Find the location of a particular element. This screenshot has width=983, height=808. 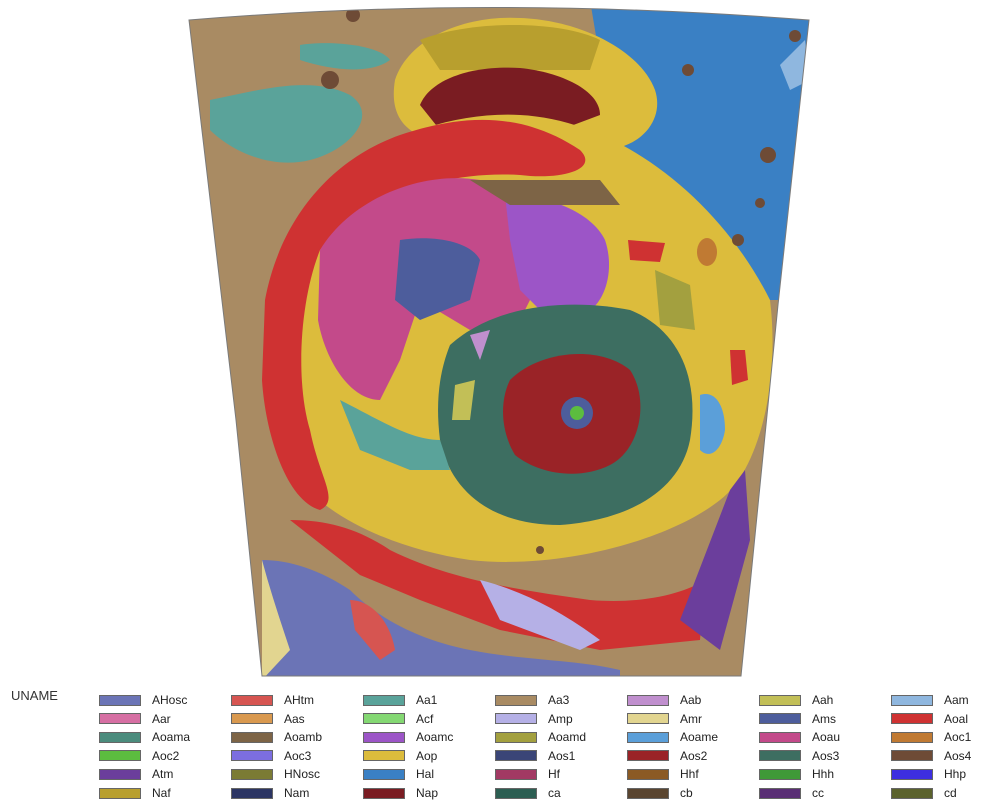

legend-label: Aos4 is located at coordinates (958, 755).